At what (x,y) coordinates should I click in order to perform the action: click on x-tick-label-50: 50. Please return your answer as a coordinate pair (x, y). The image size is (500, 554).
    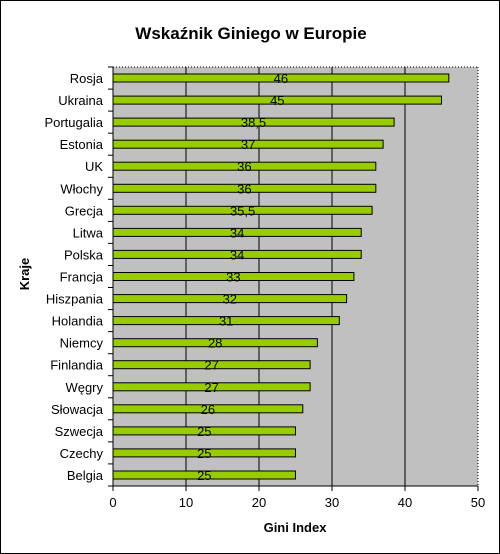
    Looking at the image, I should click on (478, 502).